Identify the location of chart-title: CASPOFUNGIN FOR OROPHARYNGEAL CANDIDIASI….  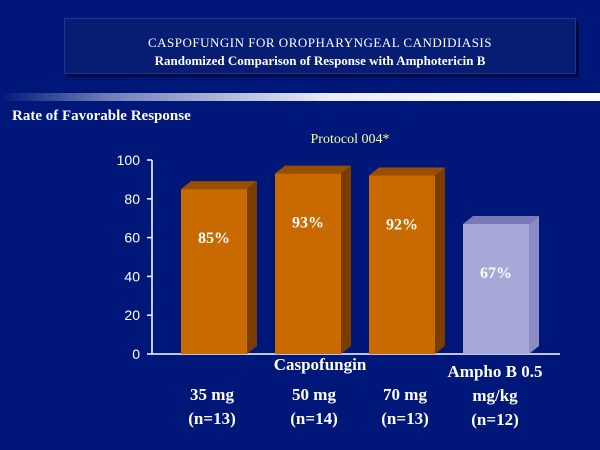
(320, 42).